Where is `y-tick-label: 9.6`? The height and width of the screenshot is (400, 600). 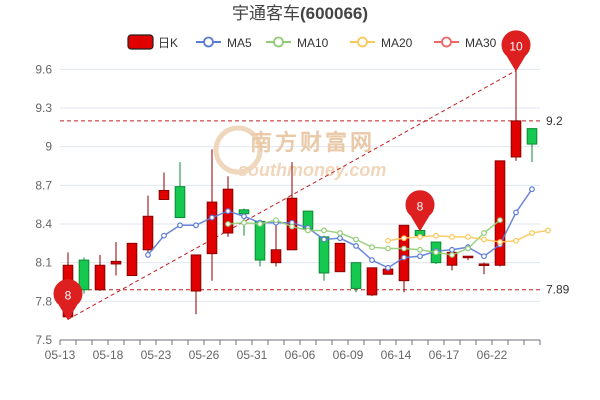
y-tick-label: 9.6 is located at coordinates (43, 69).